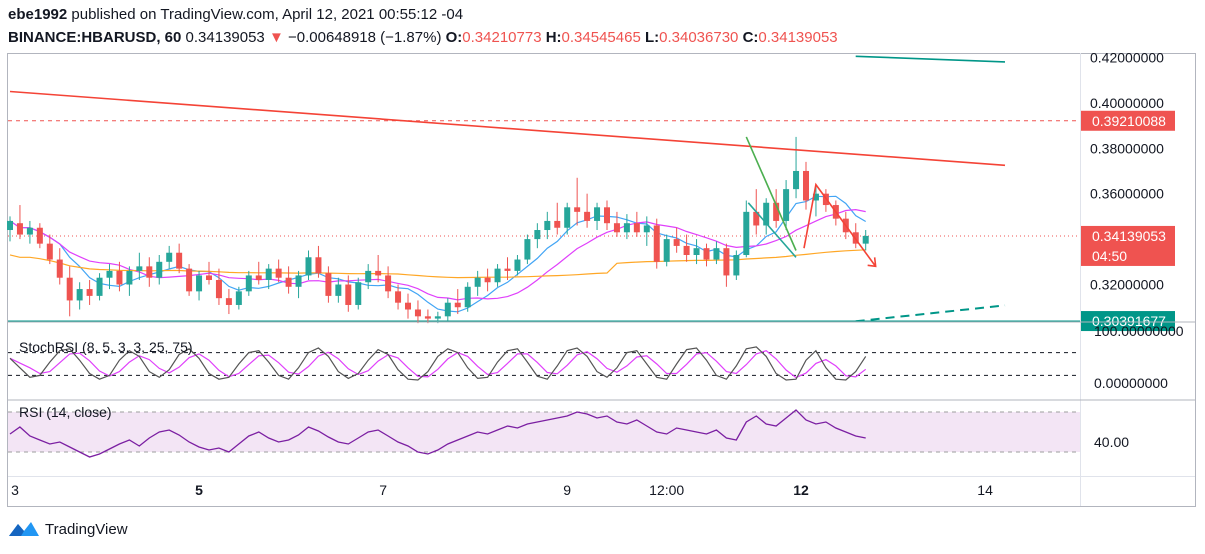 The width and height of the screenshot is (1205, 554). I want to click on symbol-name: BINANCE:HBARUSD, 60, so click(95, 37).